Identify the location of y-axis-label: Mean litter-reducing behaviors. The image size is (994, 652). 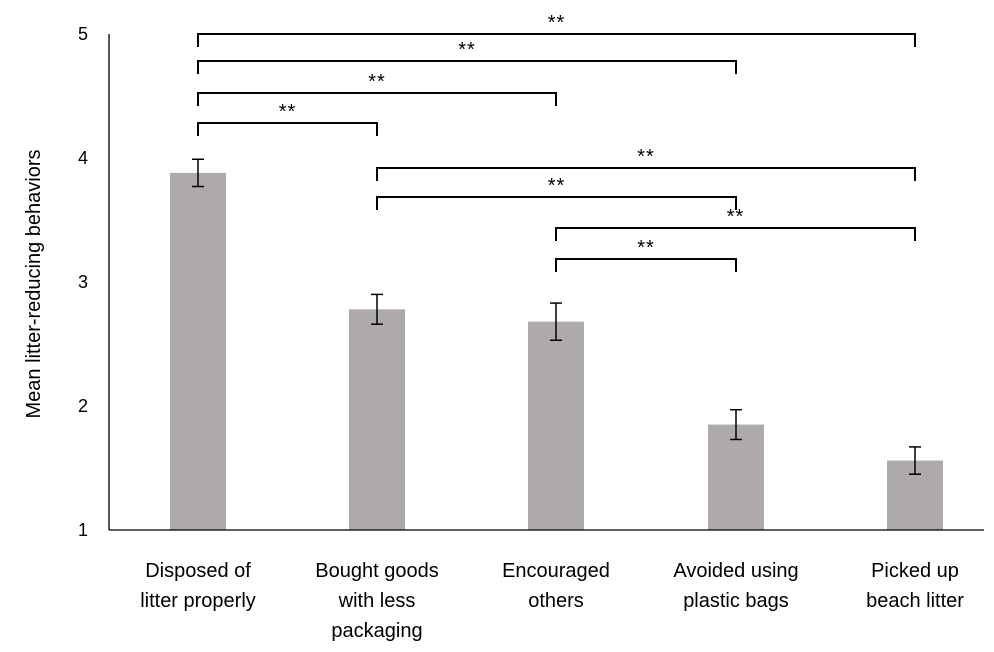
(34, 283).